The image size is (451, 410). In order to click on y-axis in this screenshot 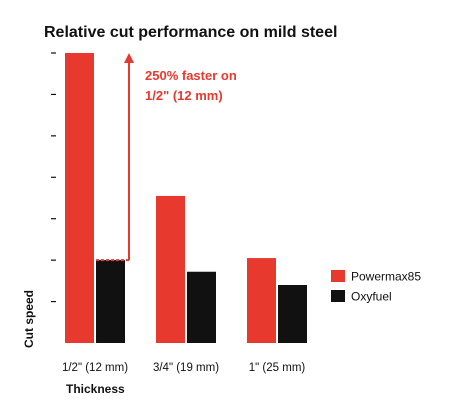, I will do `click(53, 177)`.